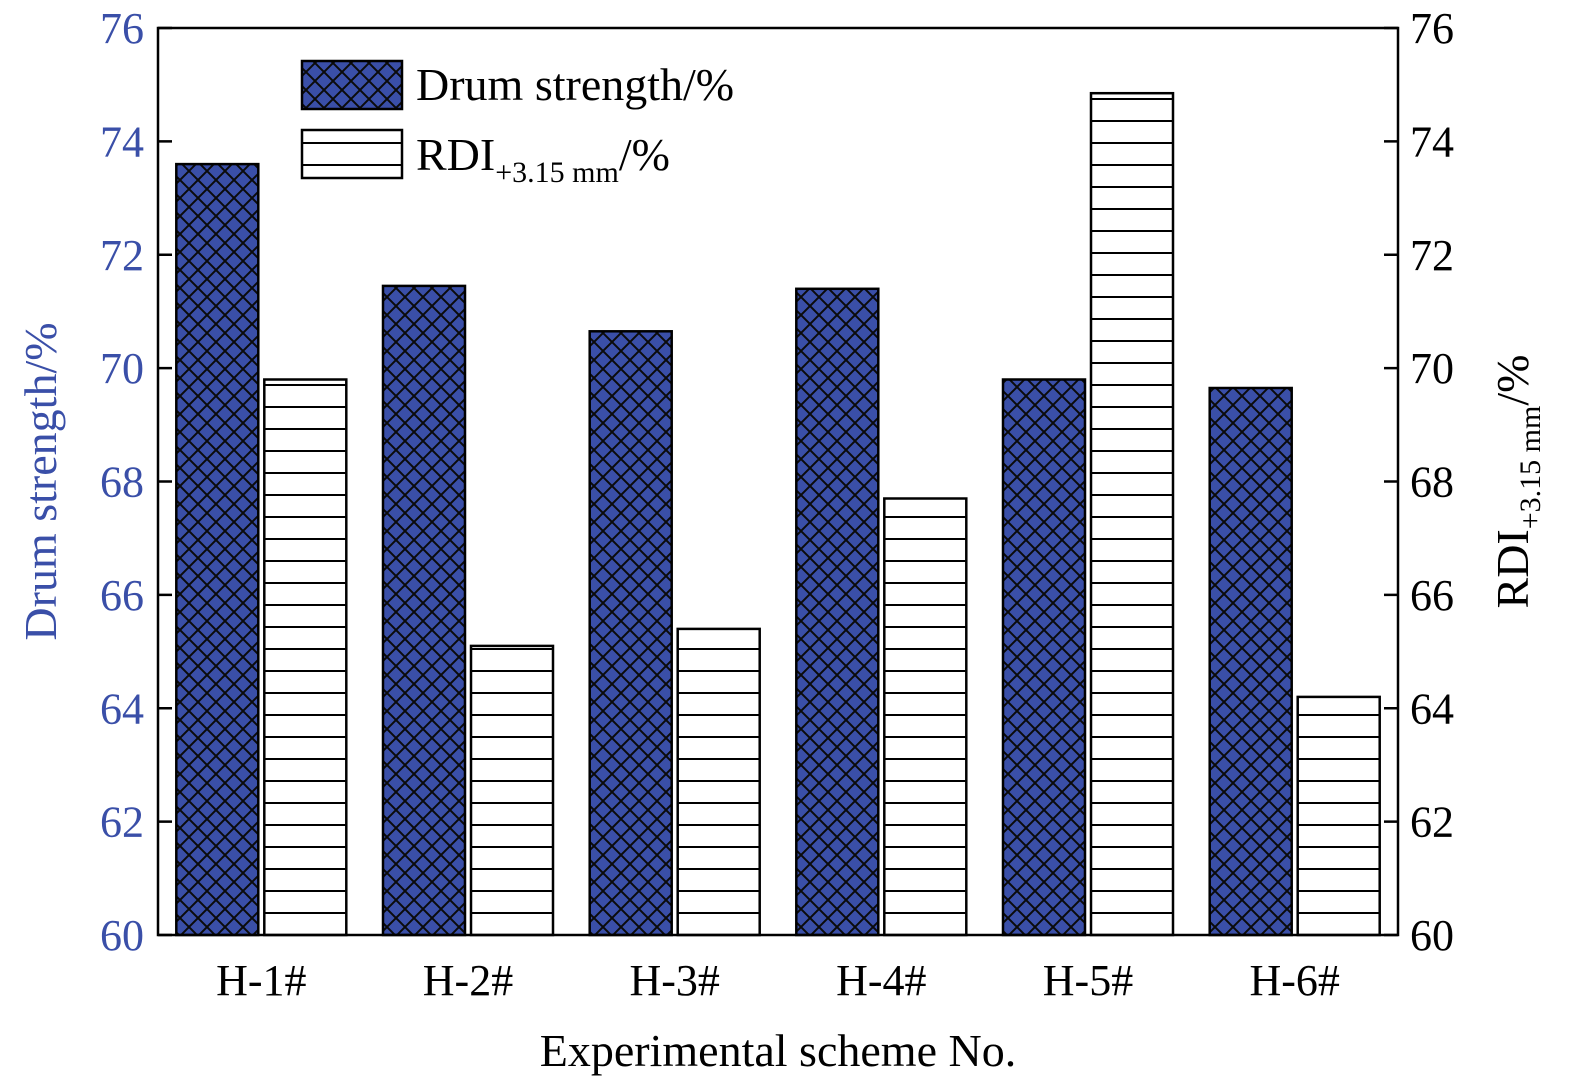  I want to click on left-y-tick-label: 66, so click(122, 595).